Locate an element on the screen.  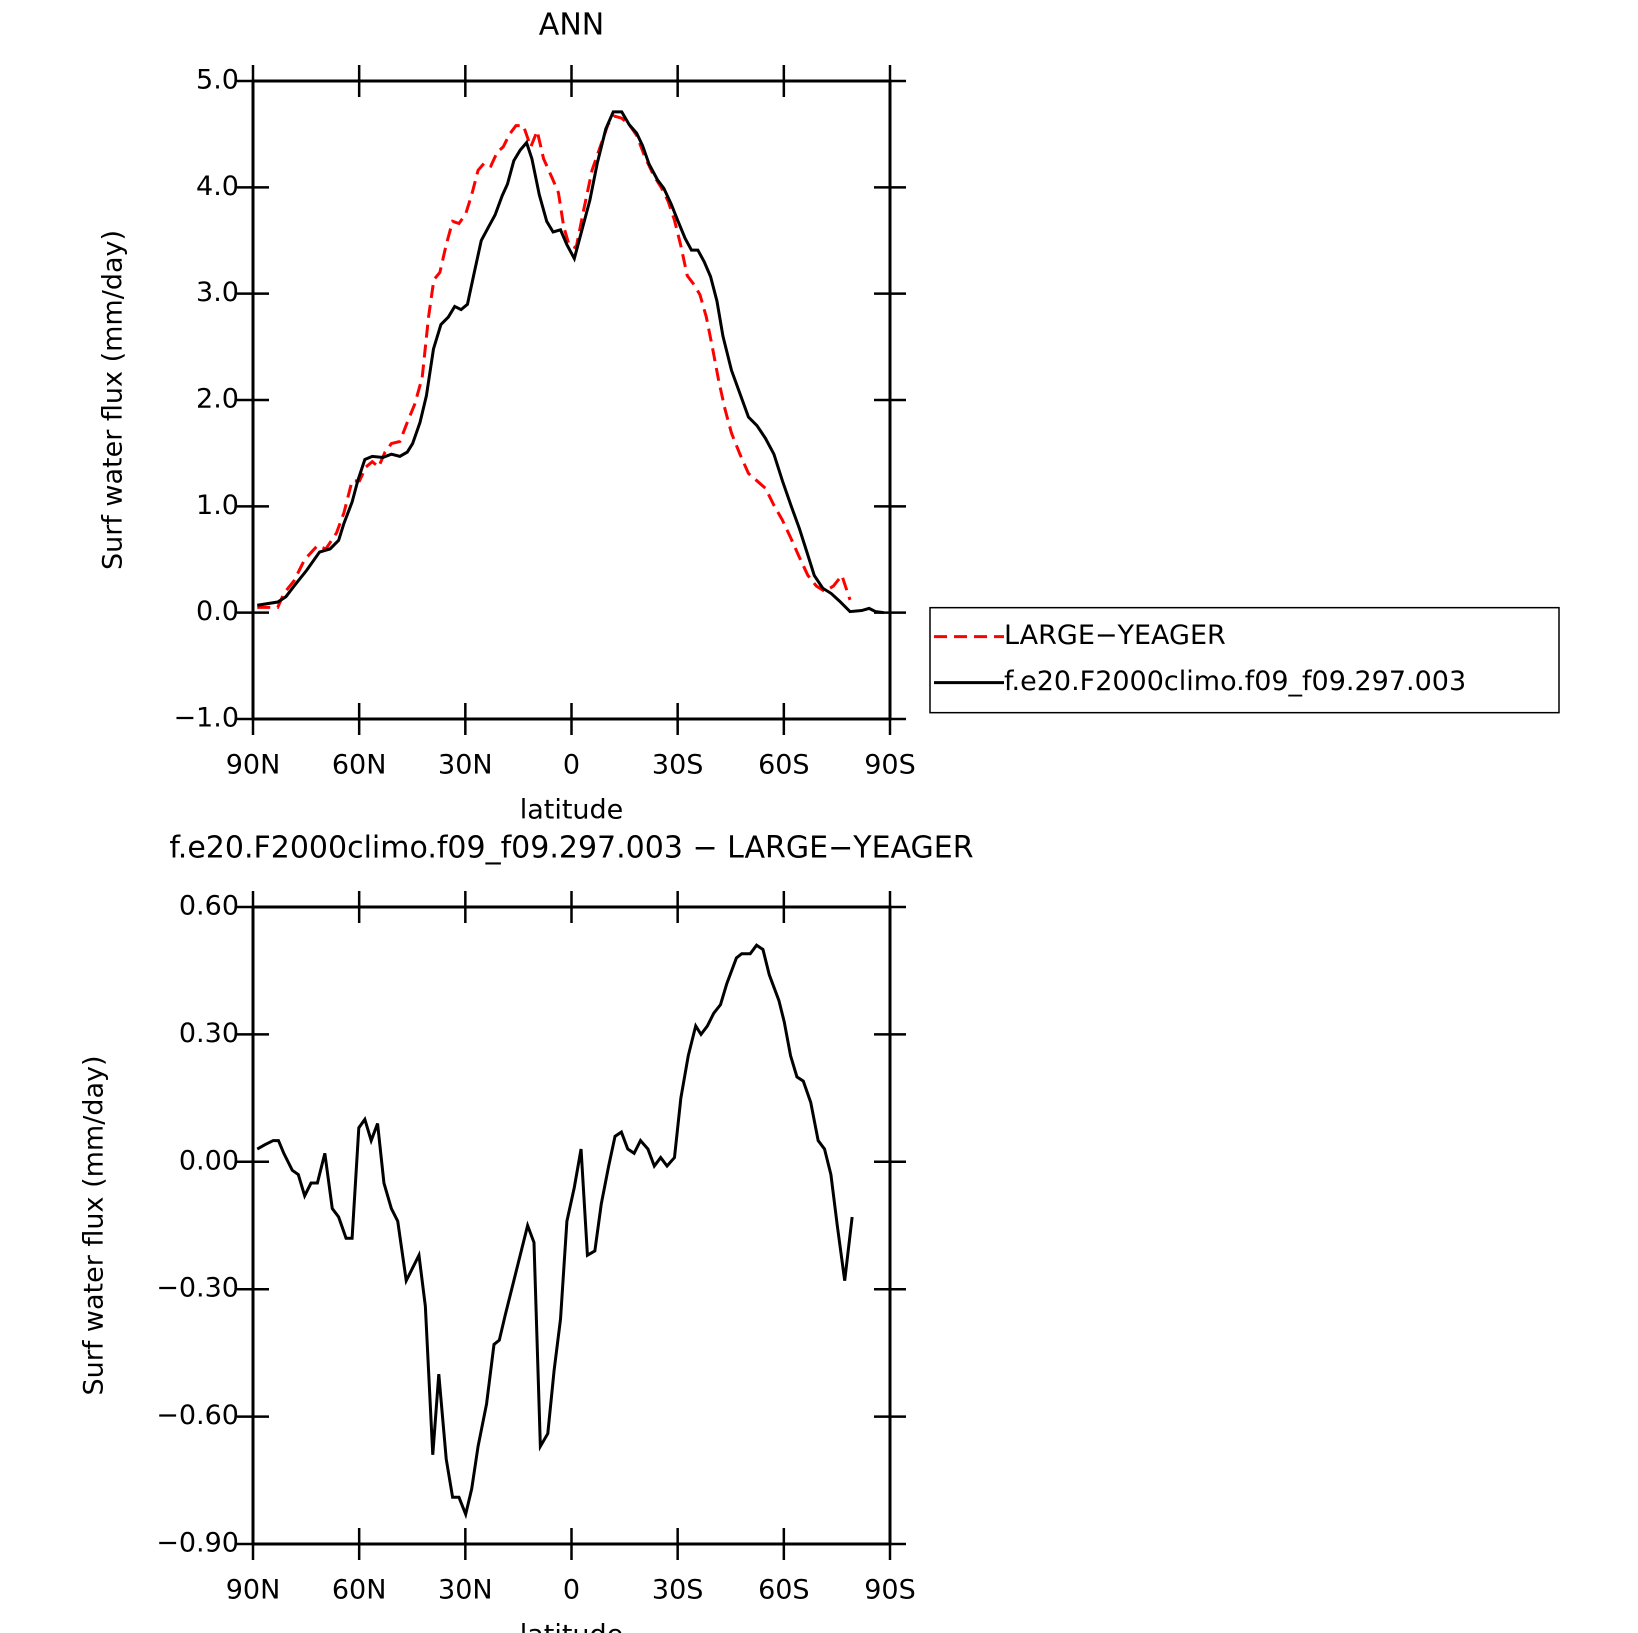
chart-title: ANN is located at coordinates (571, 25).